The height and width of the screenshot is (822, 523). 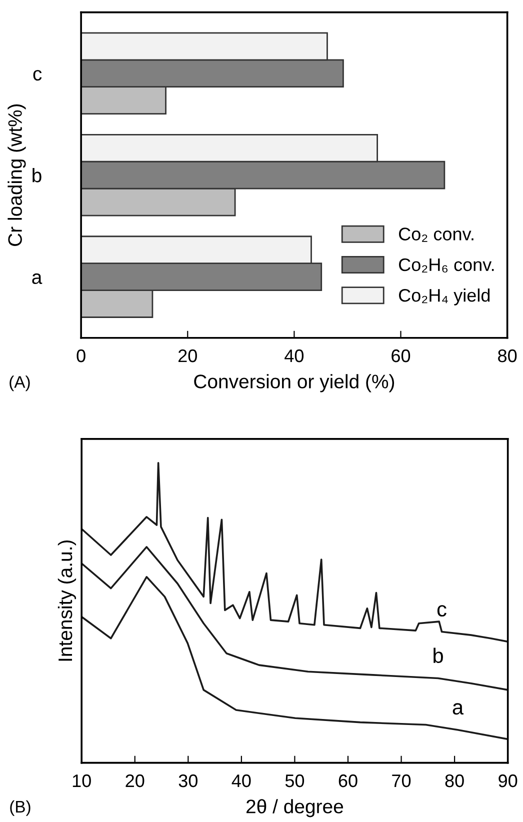 What do you see at coordinates (81, 781) in the screenshot?
I see `x-tick-label: 10` at bounding box center [81, 781].